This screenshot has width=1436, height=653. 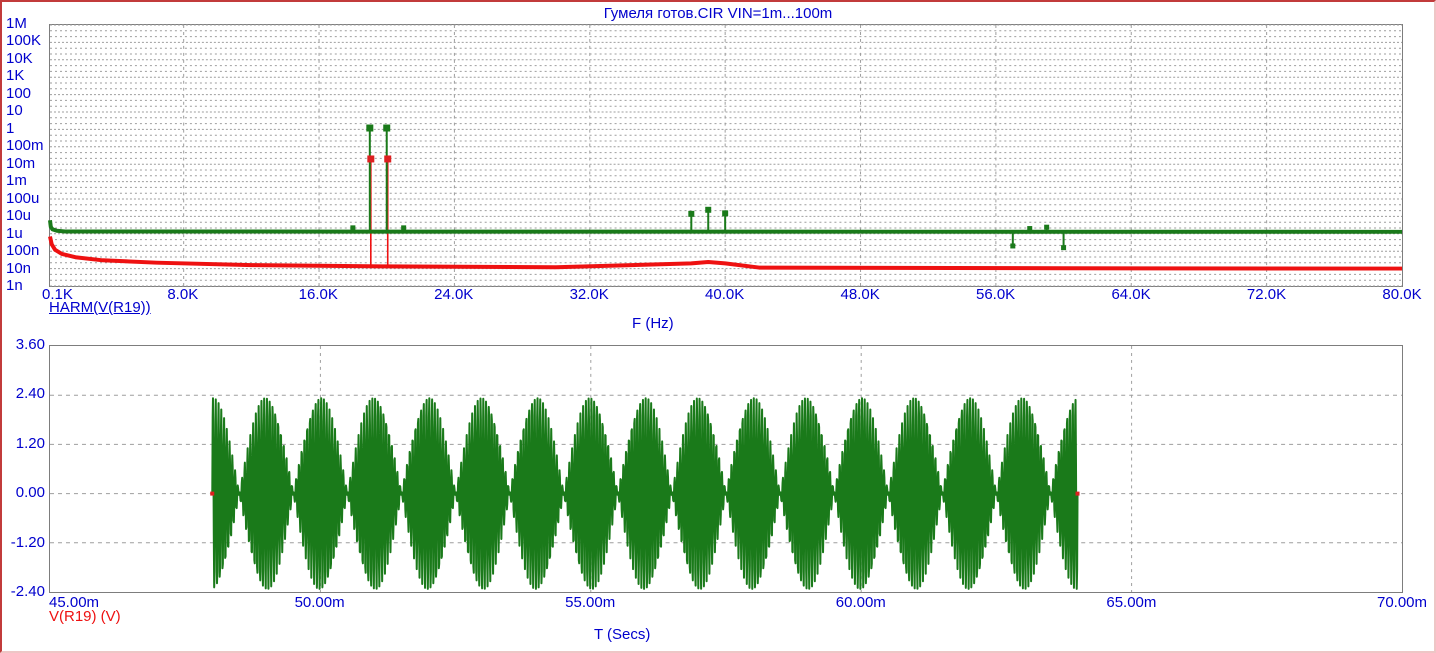 I want to click on tick-label: 45.00m, so click(x=74, y=602).